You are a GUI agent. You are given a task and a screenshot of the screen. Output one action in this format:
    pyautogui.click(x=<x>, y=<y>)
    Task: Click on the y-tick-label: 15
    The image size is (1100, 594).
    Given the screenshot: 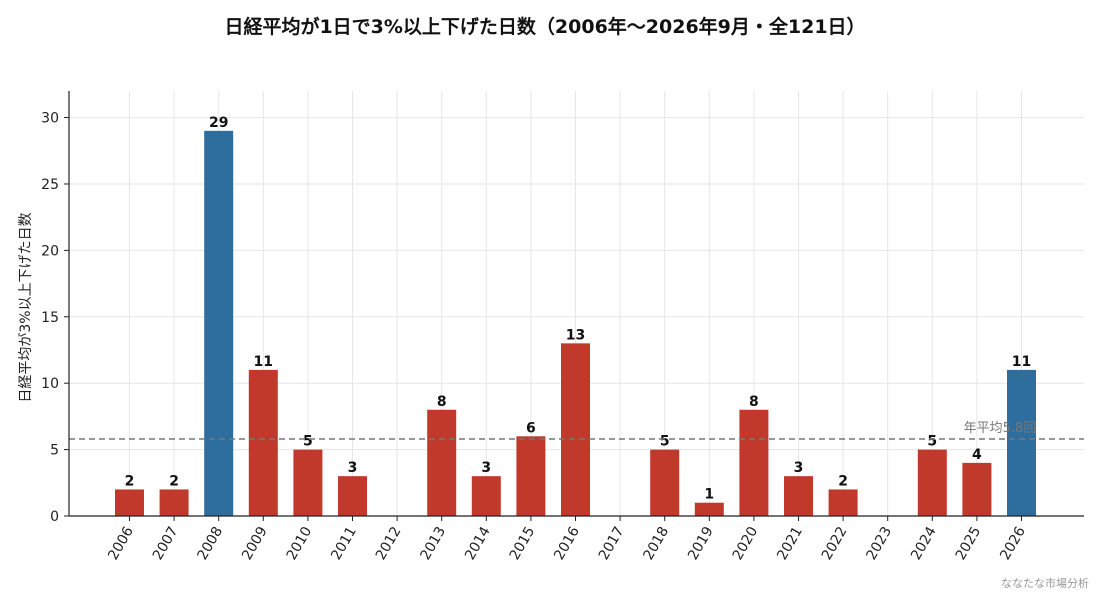 What is the action you would take?
    pyautogui.click(x=50, y=318)
    